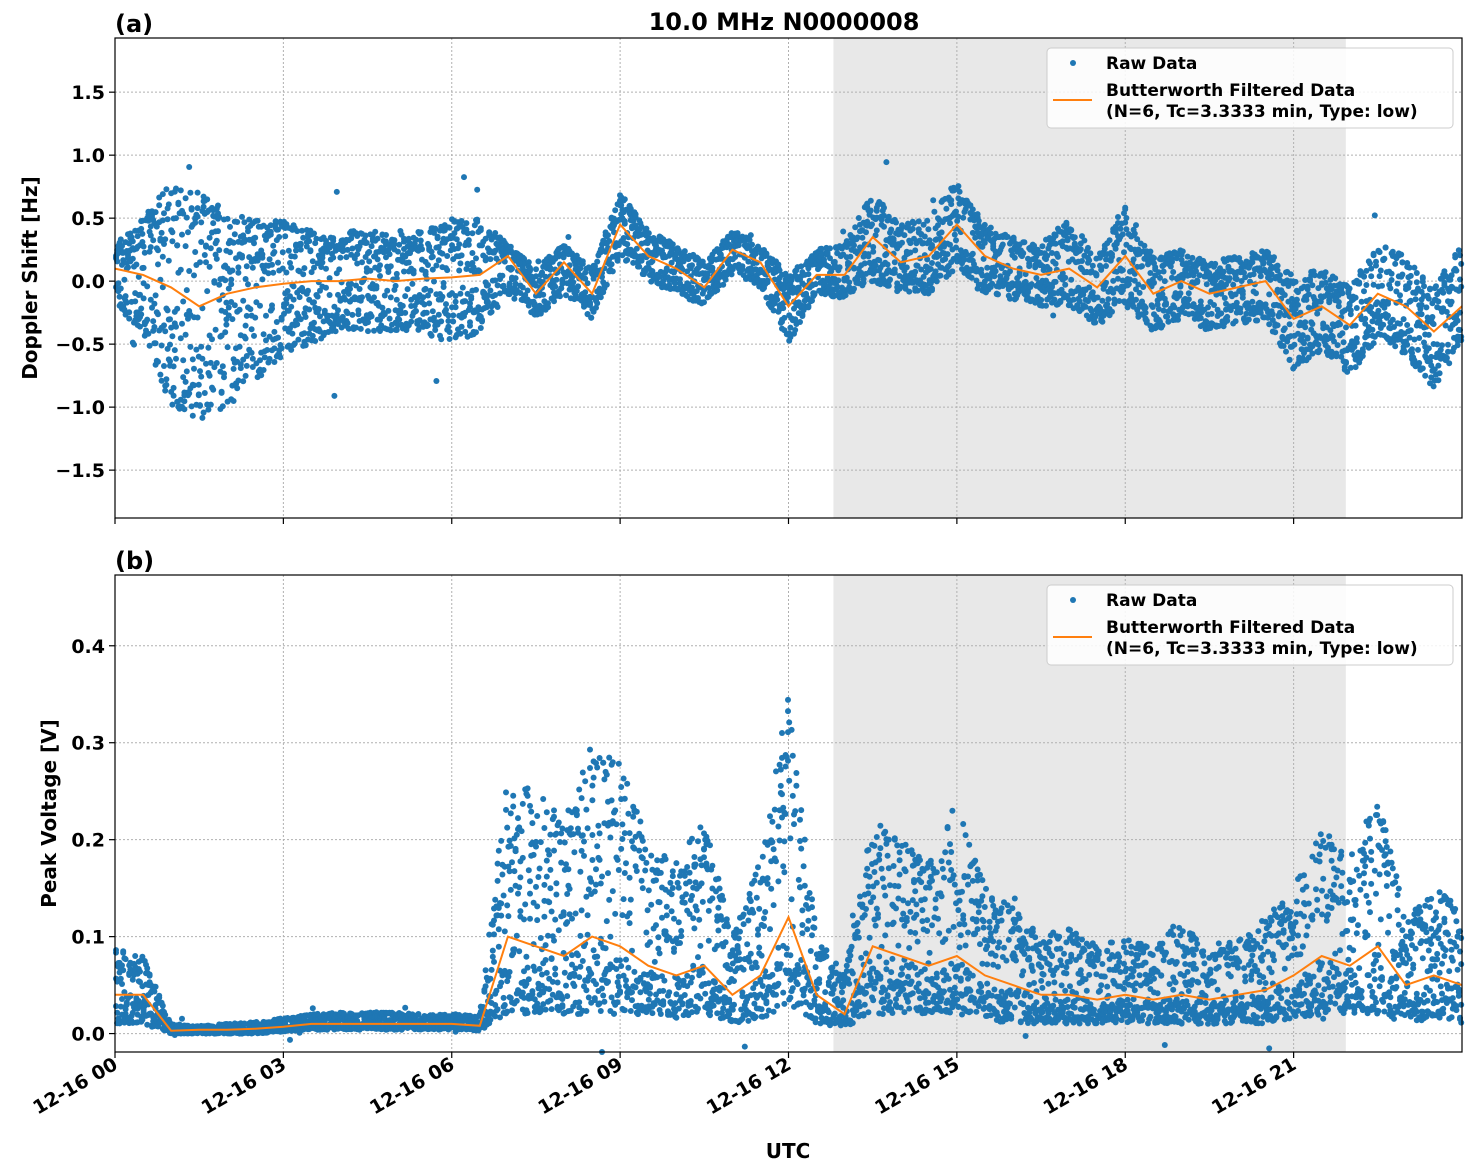 This screenshot has height=1172, width=1471. Describe the element at coordinates (784, 22) in the screenshot. I see `figure-title: 10.0 MHz N0000008` at that location.